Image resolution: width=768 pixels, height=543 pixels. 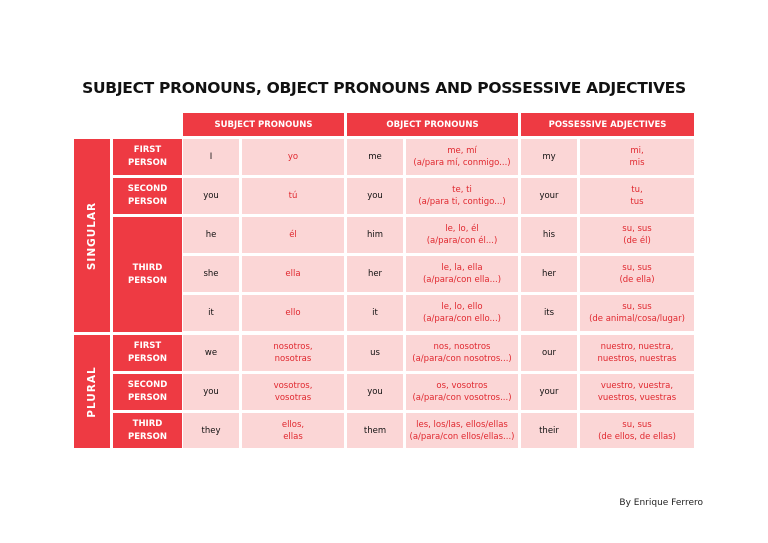 What do you see at coordinates (549, 353) in the screenshot?
I see `cell-poss-en: our` at bounding box center [549, 353].